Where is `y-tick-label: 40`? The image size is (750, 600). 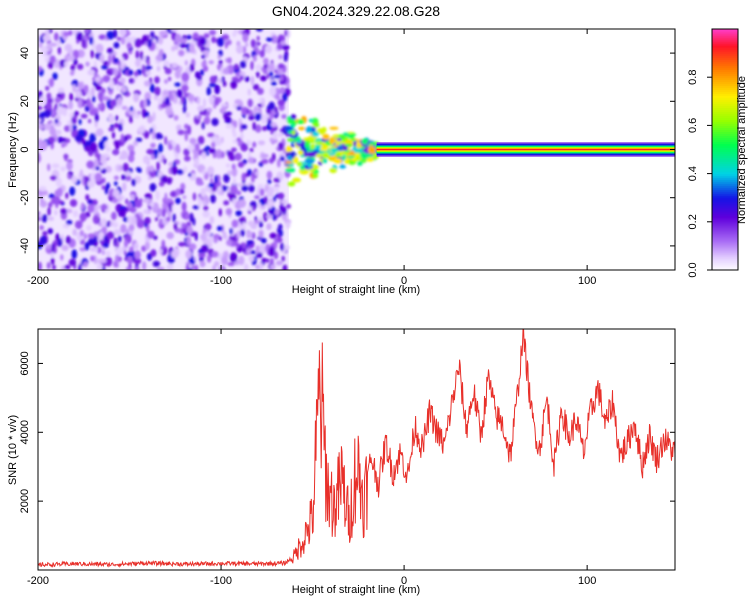
y-tick-label: 40 is located at coordinates (25, 53).